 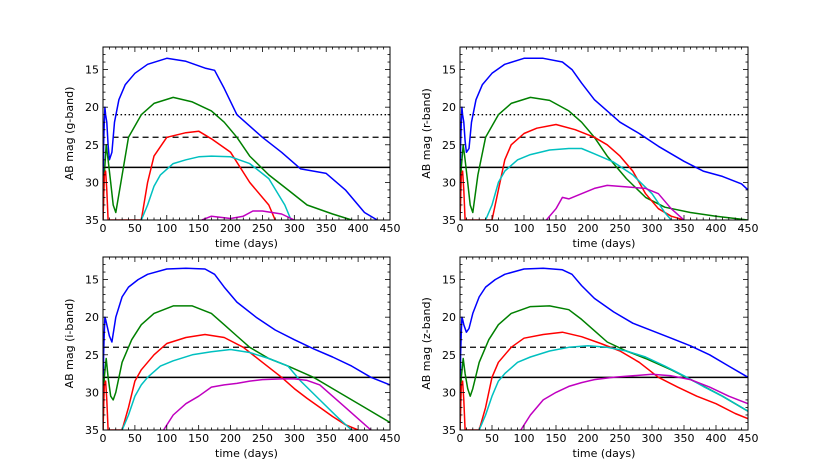 I want to click on y-axis-label: AB mag (i-band), so click(x=69, y=344).